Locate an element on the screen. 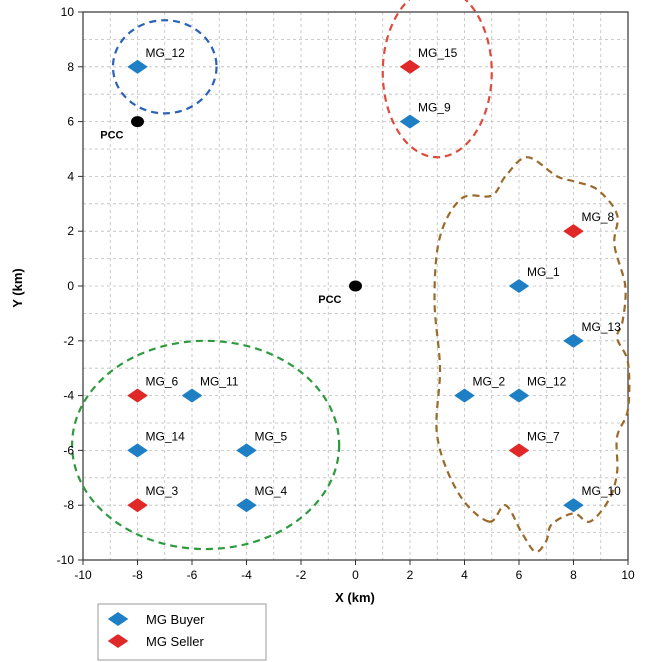 Image resolution: width=659 pixels, height=662 pixels. x-tick-label: 10 is located at coordinates (628, 575).